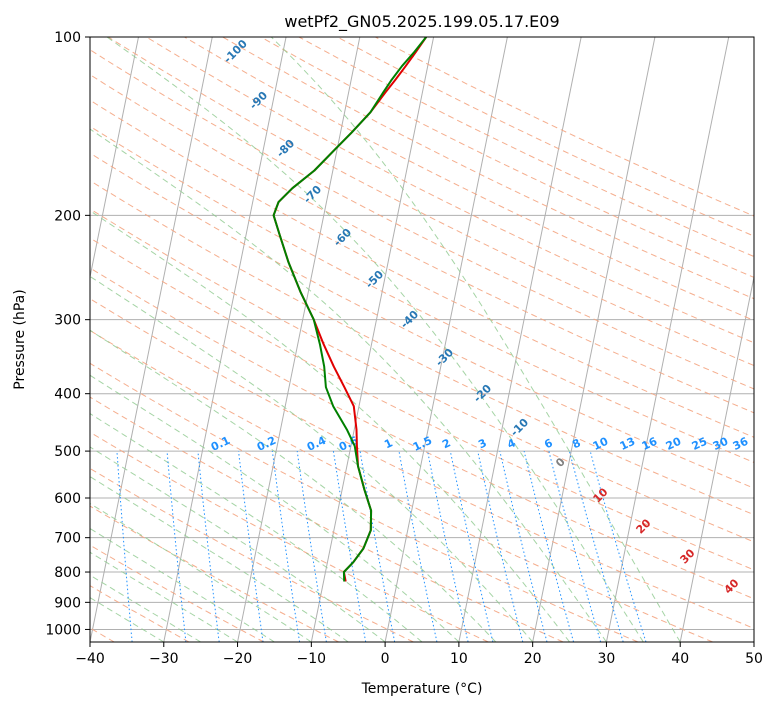  What do you see at coordinates (721, 444) in the screenshot?
I see `mixing-ratio-label-16: 30` at bounding box center [721, 444].